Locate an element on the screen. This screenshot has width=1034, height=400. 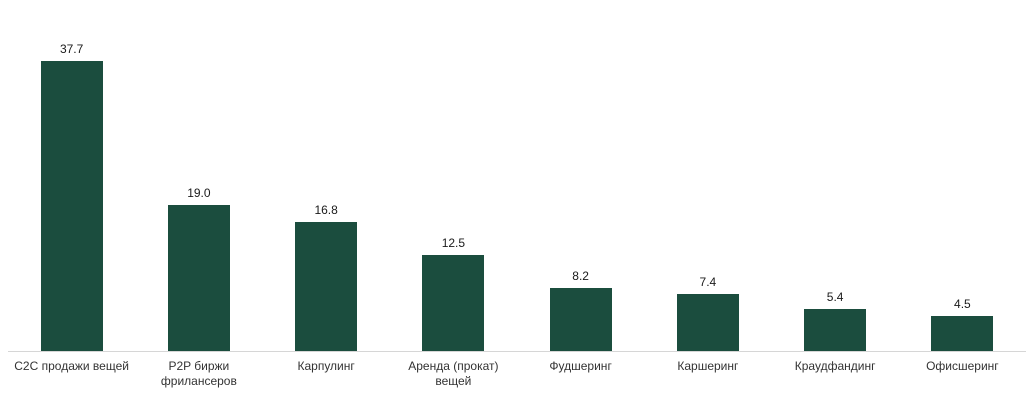
category-cell: Краудфандинг is located at coordinates (835, 367).